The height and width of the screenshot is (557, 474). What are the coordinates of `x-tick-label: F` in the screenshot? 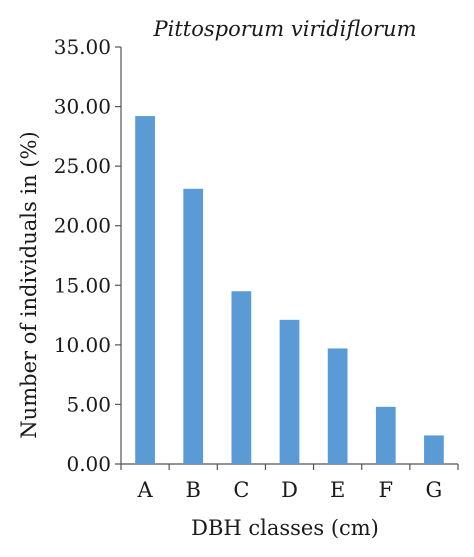 It's located at (385, 490).